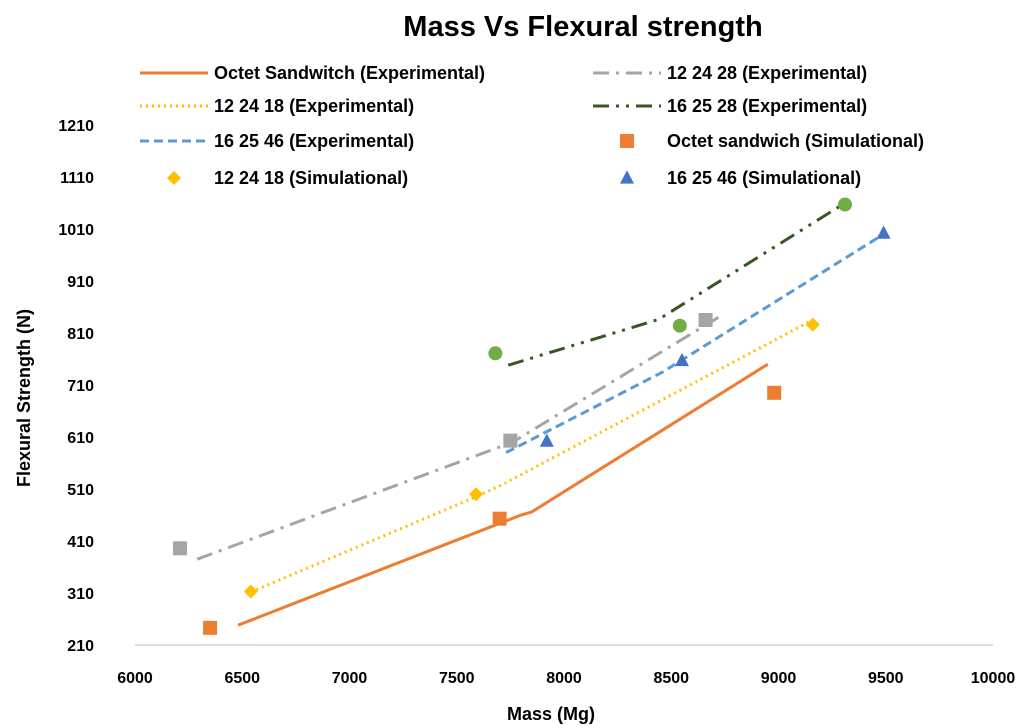 Image resolution: width=1035 pixels, height=728 pixels. What do you see at coordinates (80, 282) in the screenshot?
I see `y-tick-label: 910` at bounding box center [80, 282].